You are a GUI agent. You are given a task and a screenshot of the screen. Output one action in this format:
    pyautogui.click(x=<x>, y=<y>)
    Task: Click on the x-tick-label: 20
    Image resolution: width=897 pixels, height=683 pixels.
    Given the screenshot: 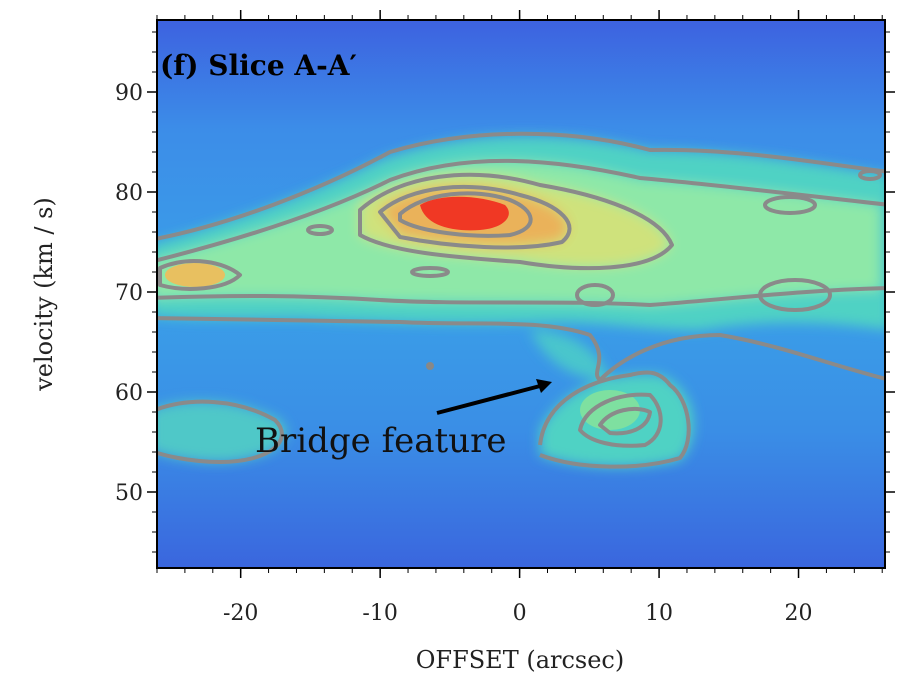 What is the action you would take?
    pyautogui.click(x=799, y=613)
    